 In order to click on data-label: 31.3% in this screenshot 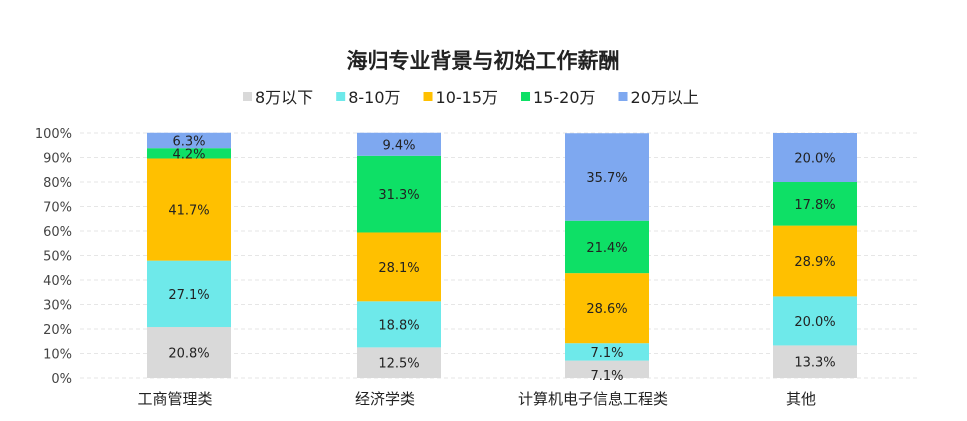, I will do `click(398, 195)`.